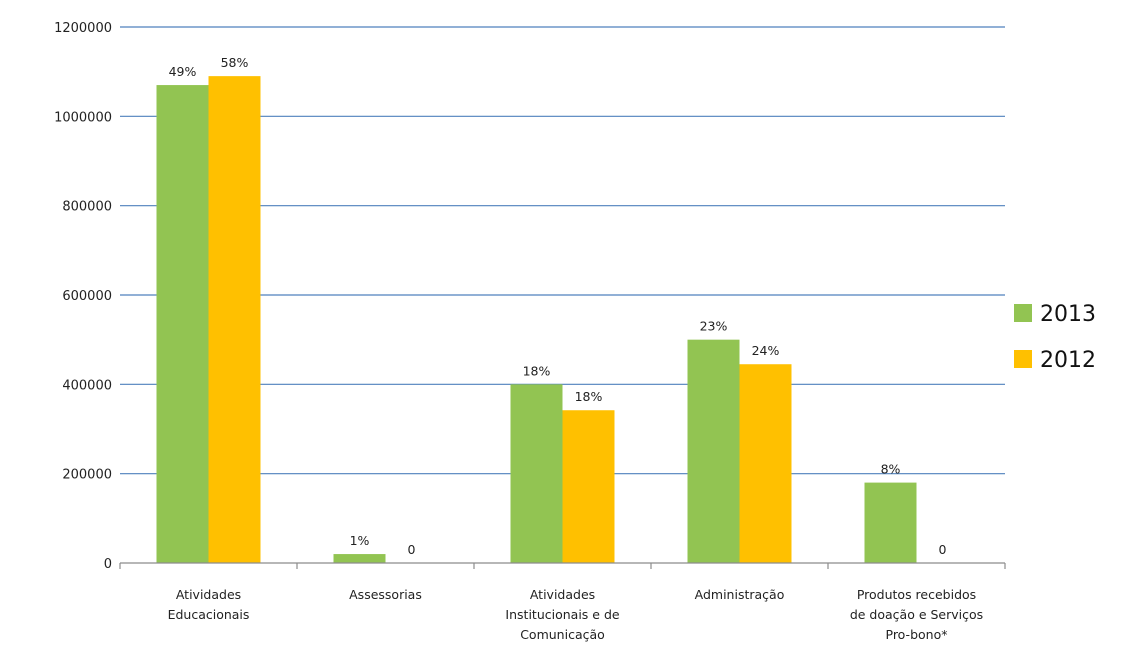 The height and width of the screenshot is (653, 1129). Describe the element at coordinates (235, 62) in the screenshot. I see `data-label: 58%` at that location.